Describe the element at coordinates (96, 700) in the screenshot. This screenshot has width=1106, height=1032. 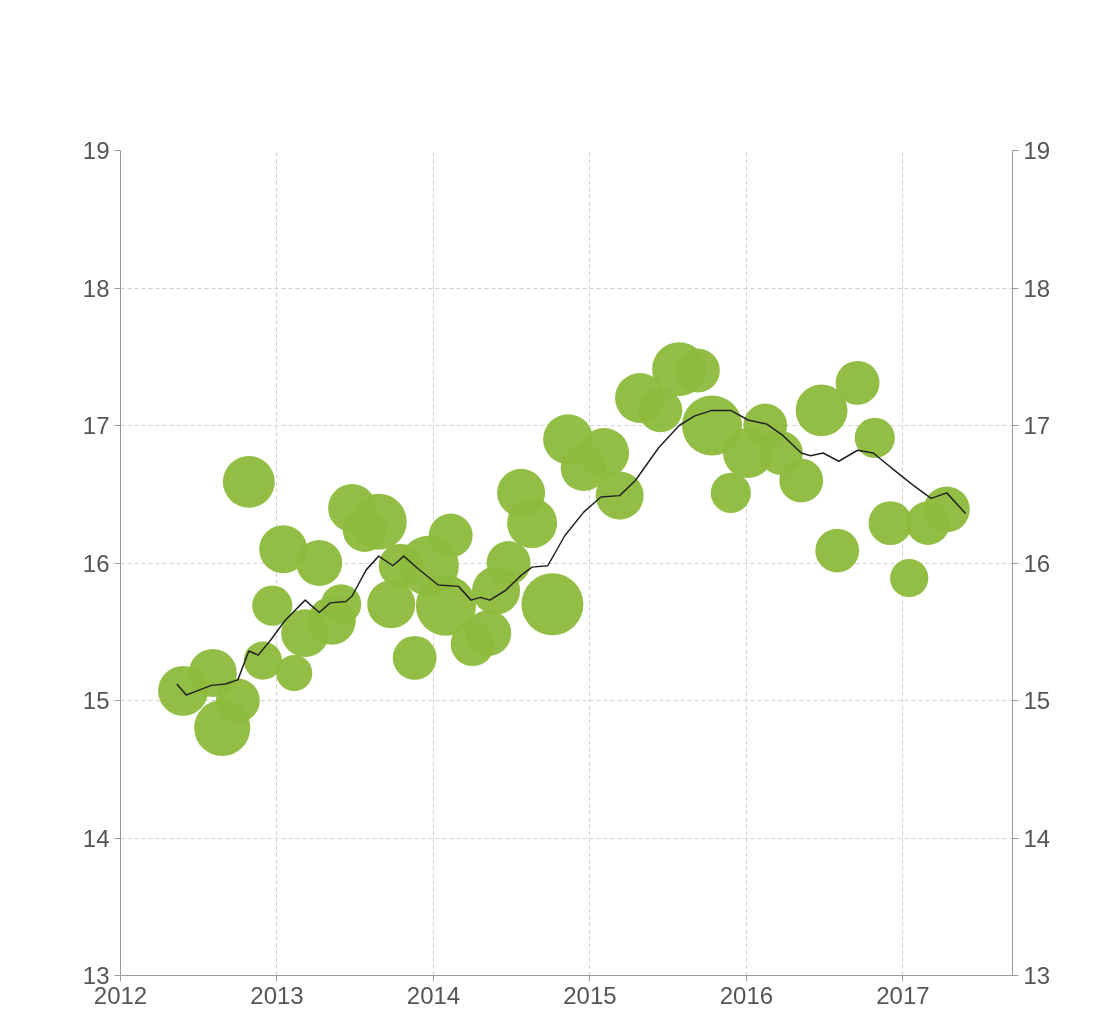
I see `y-tick-label: 15` at that location.